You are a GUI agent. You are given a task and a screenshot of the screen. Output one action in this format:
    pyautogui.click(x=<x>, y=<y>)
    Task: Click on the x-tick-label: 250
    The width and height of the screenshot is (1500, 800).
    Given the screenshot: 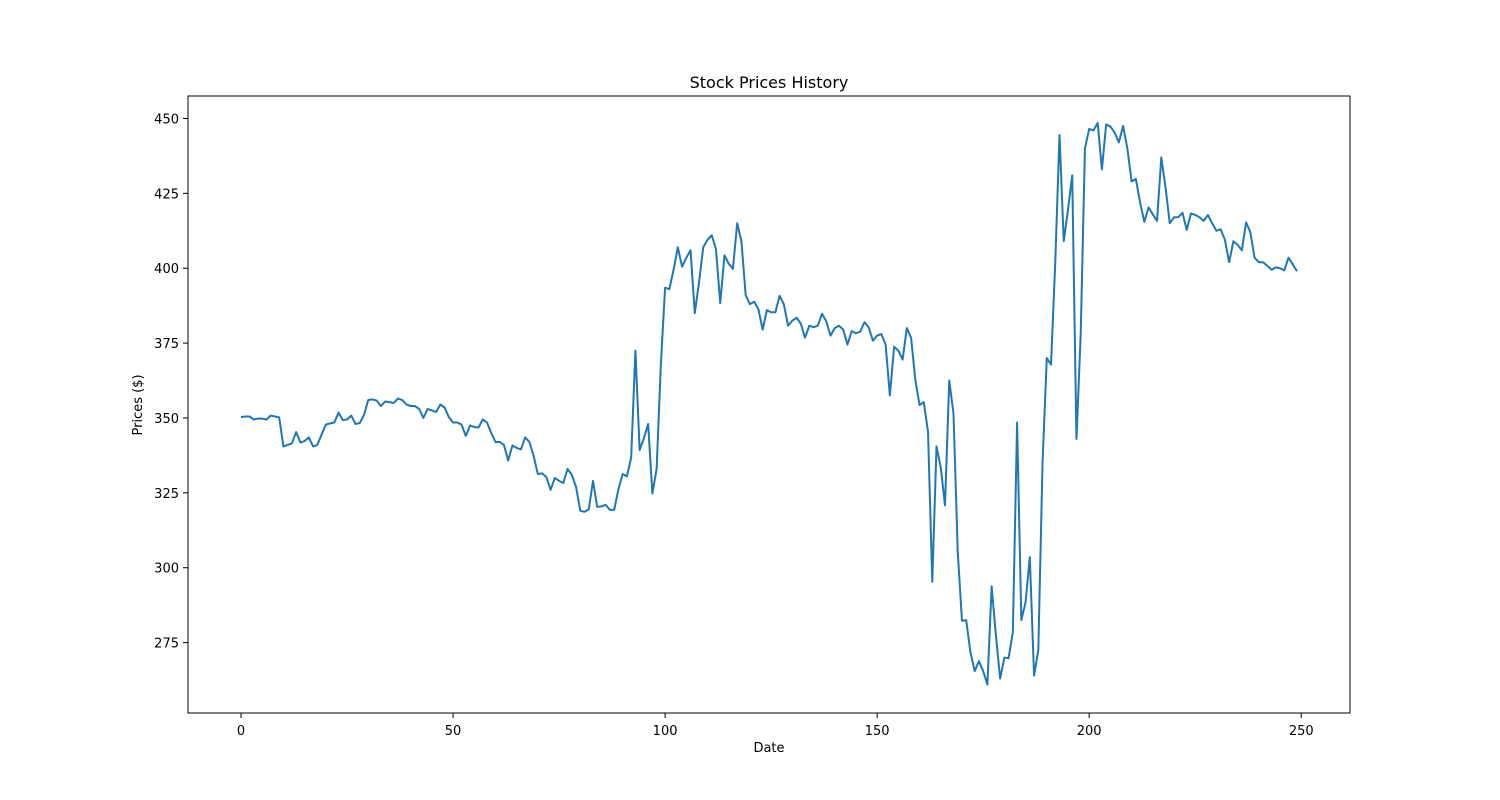 What is the action you would take?
    pyautogui.click(x=1301, y=731)
    